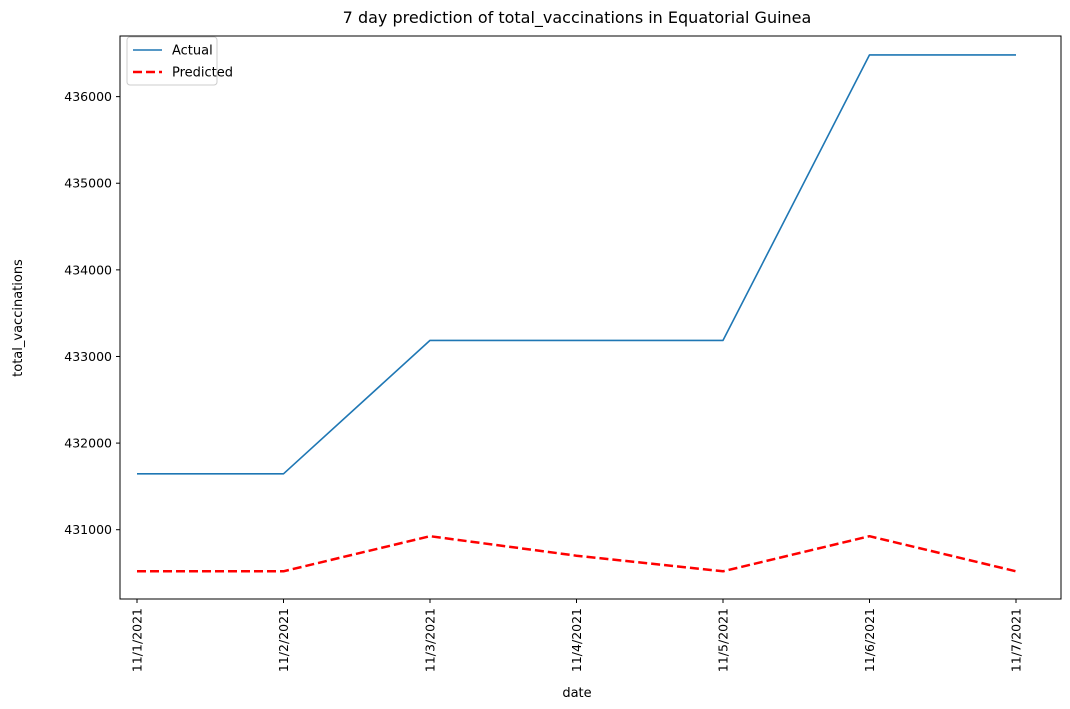 This screenshot has width=1070, height=709. What do you see at coordinates (576, 693) in the screenshot?
I see `x-axis-label: date` at bounding box center [576, 693].